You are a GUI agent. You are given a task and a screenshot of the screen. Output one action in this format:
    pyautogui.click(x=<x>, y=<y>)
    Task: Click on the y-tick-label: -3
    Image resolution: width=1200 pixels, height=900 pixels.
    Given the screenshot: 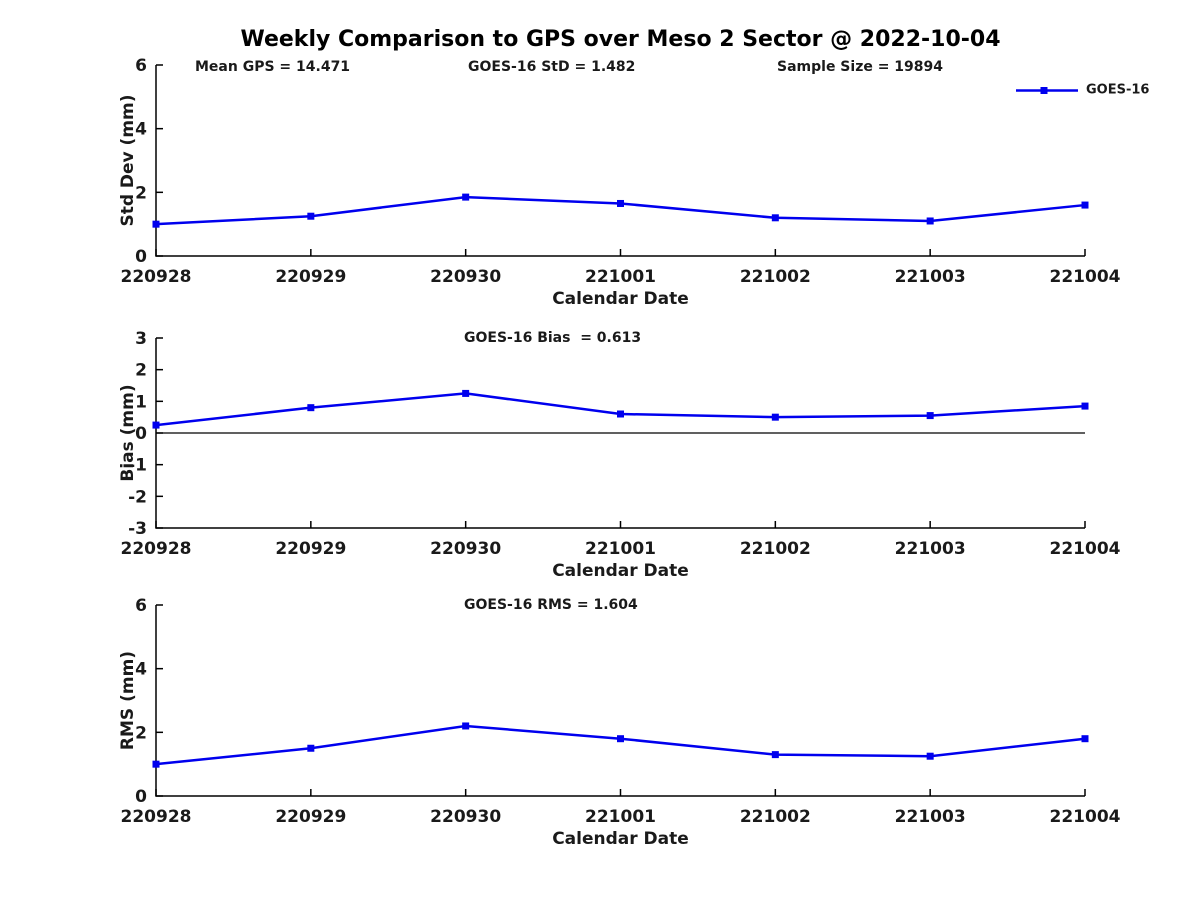 What is the action you would take?
    pyautogui.click(x=137, y=529)
    